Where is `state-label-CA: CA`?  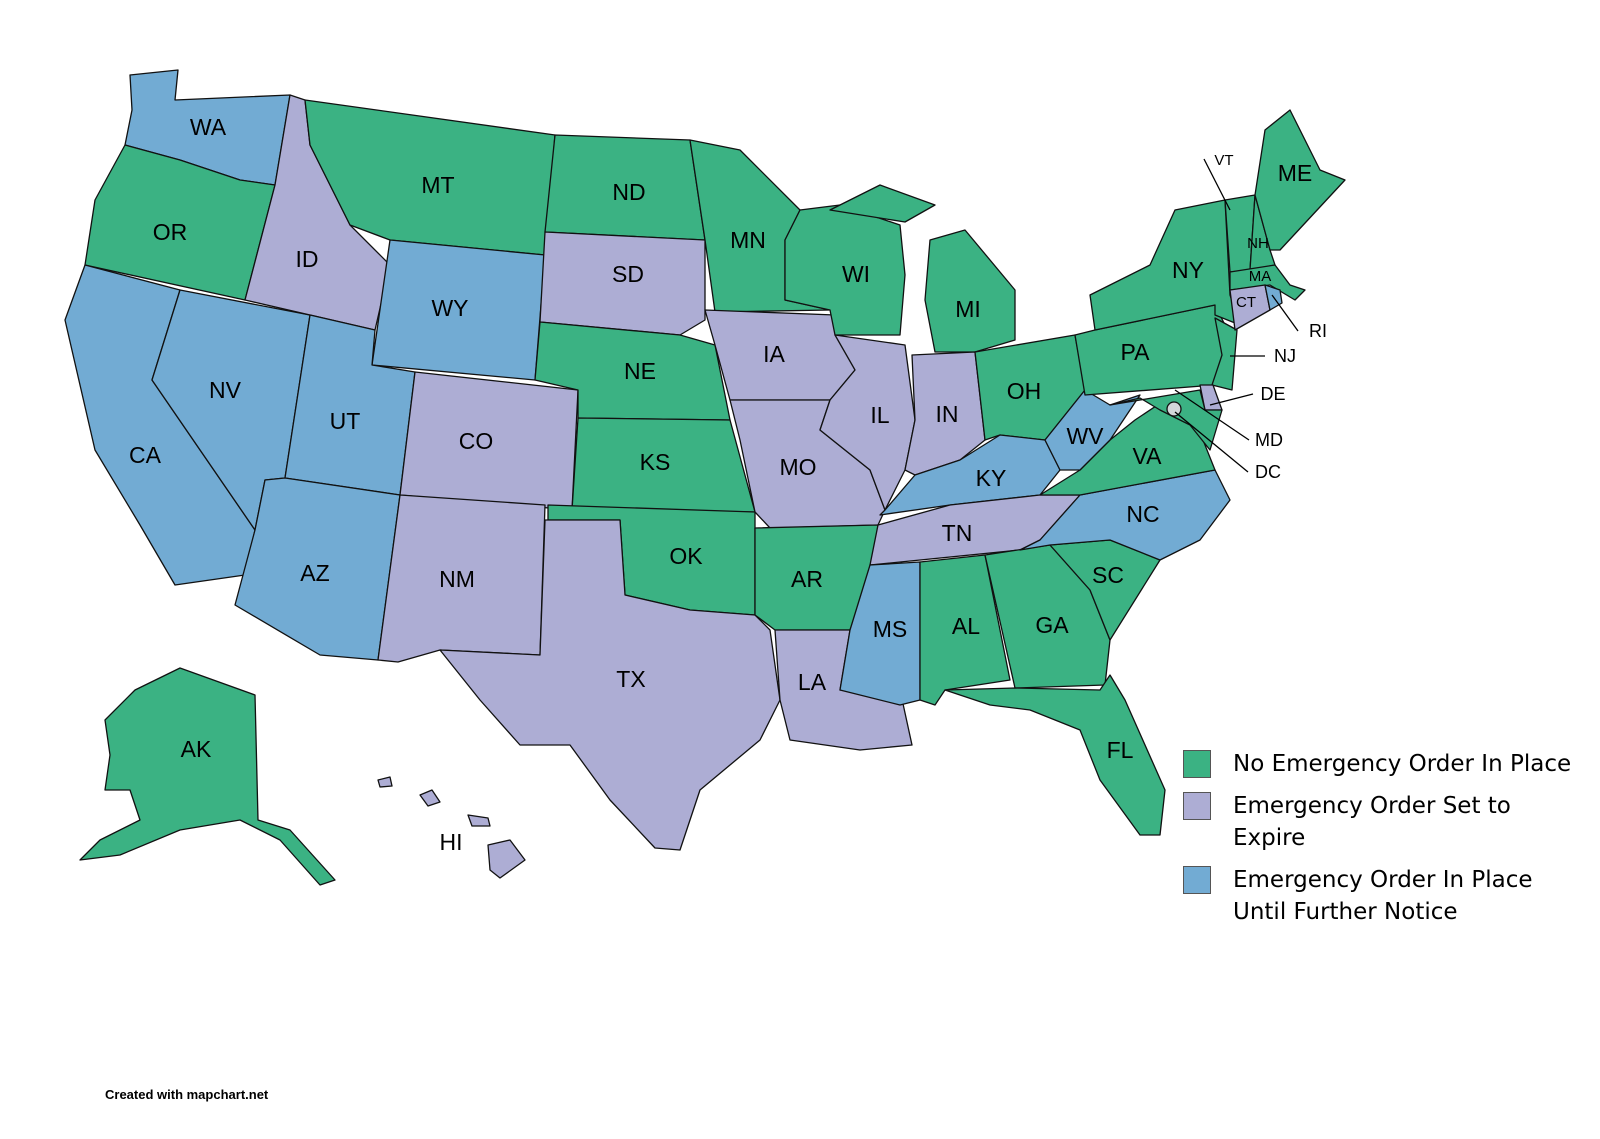
state-label-CA: CA is located at coordinates (145, 455).